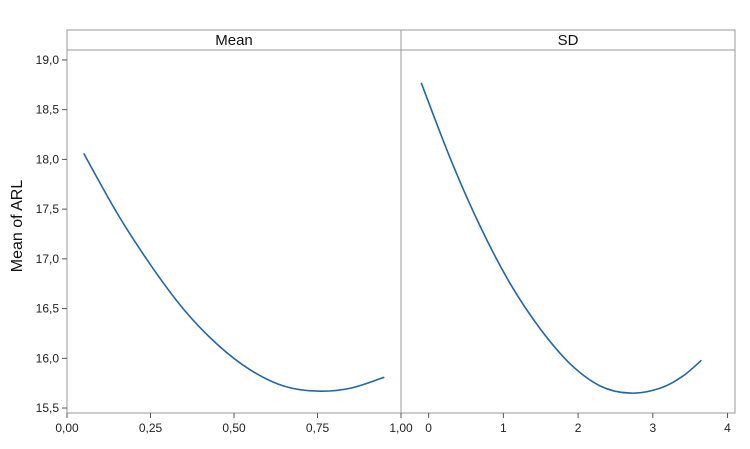 The height and width of the screenshot is (449, 750). Describe the element at coordinates (428, 428) in the screenshot. I see `x-tick-label: 0` at that location.